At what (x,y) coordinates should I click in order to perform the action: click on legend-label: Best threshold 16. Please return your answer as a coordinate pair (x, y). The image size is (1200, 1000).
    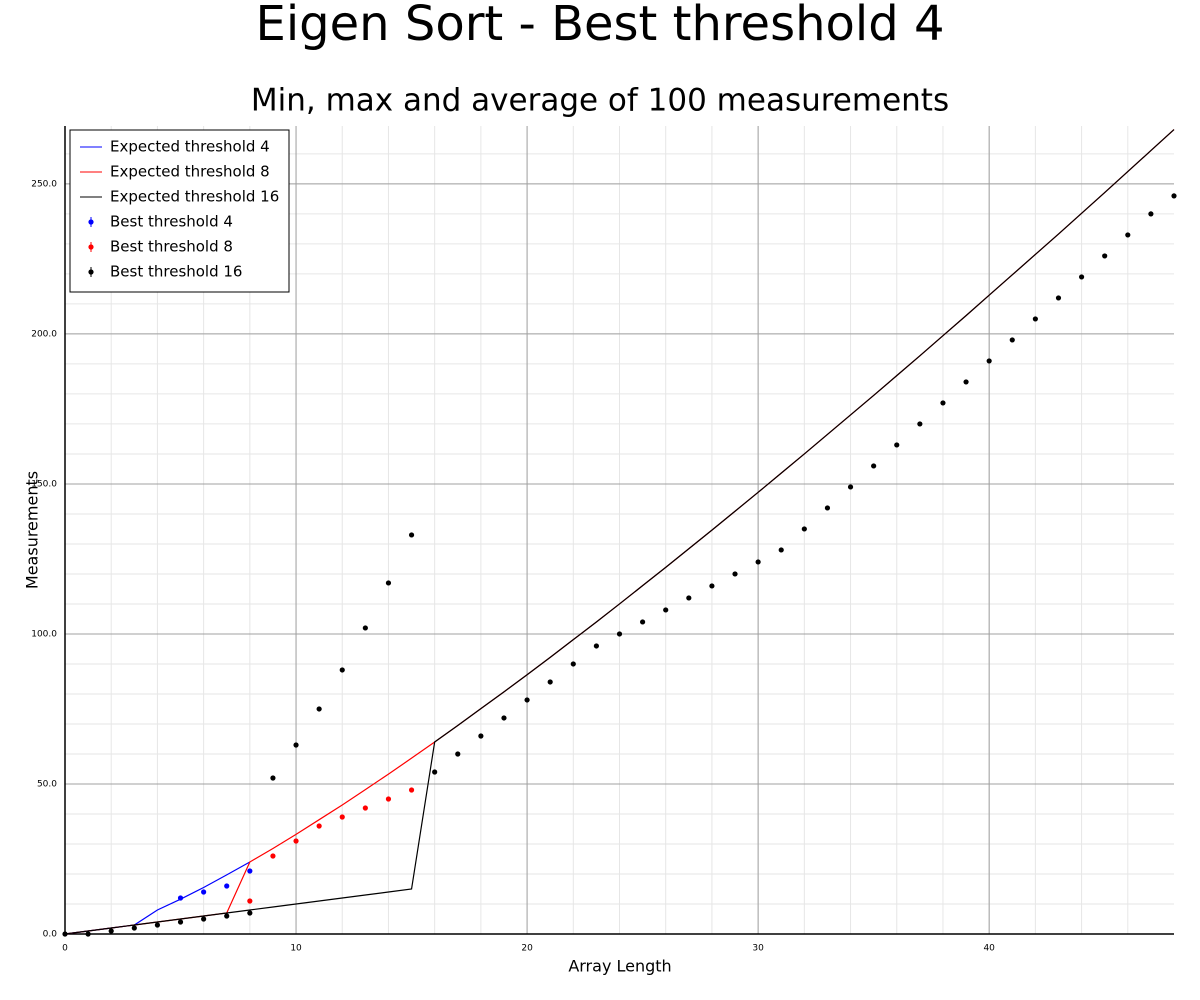
    Looking at the image, I should click on (176, 272).